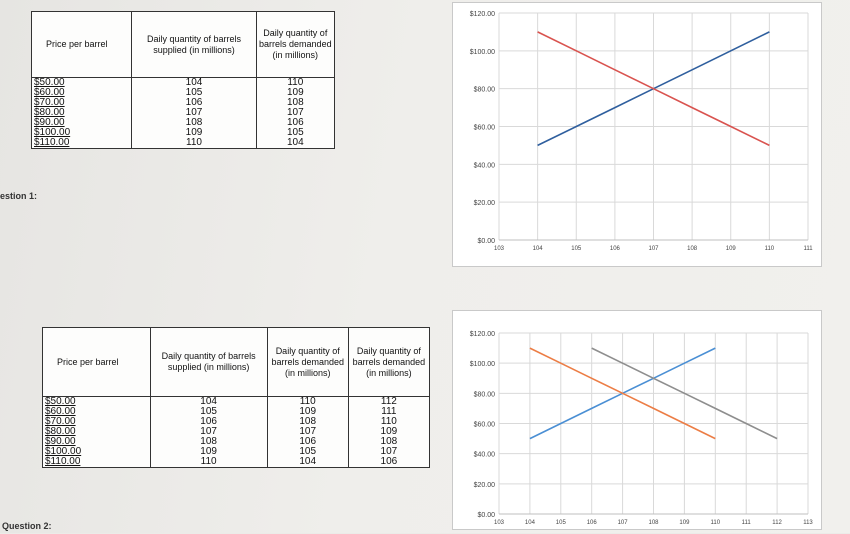  I want to click on q2-chart-x-tick-label: 112, so click(777, 523).